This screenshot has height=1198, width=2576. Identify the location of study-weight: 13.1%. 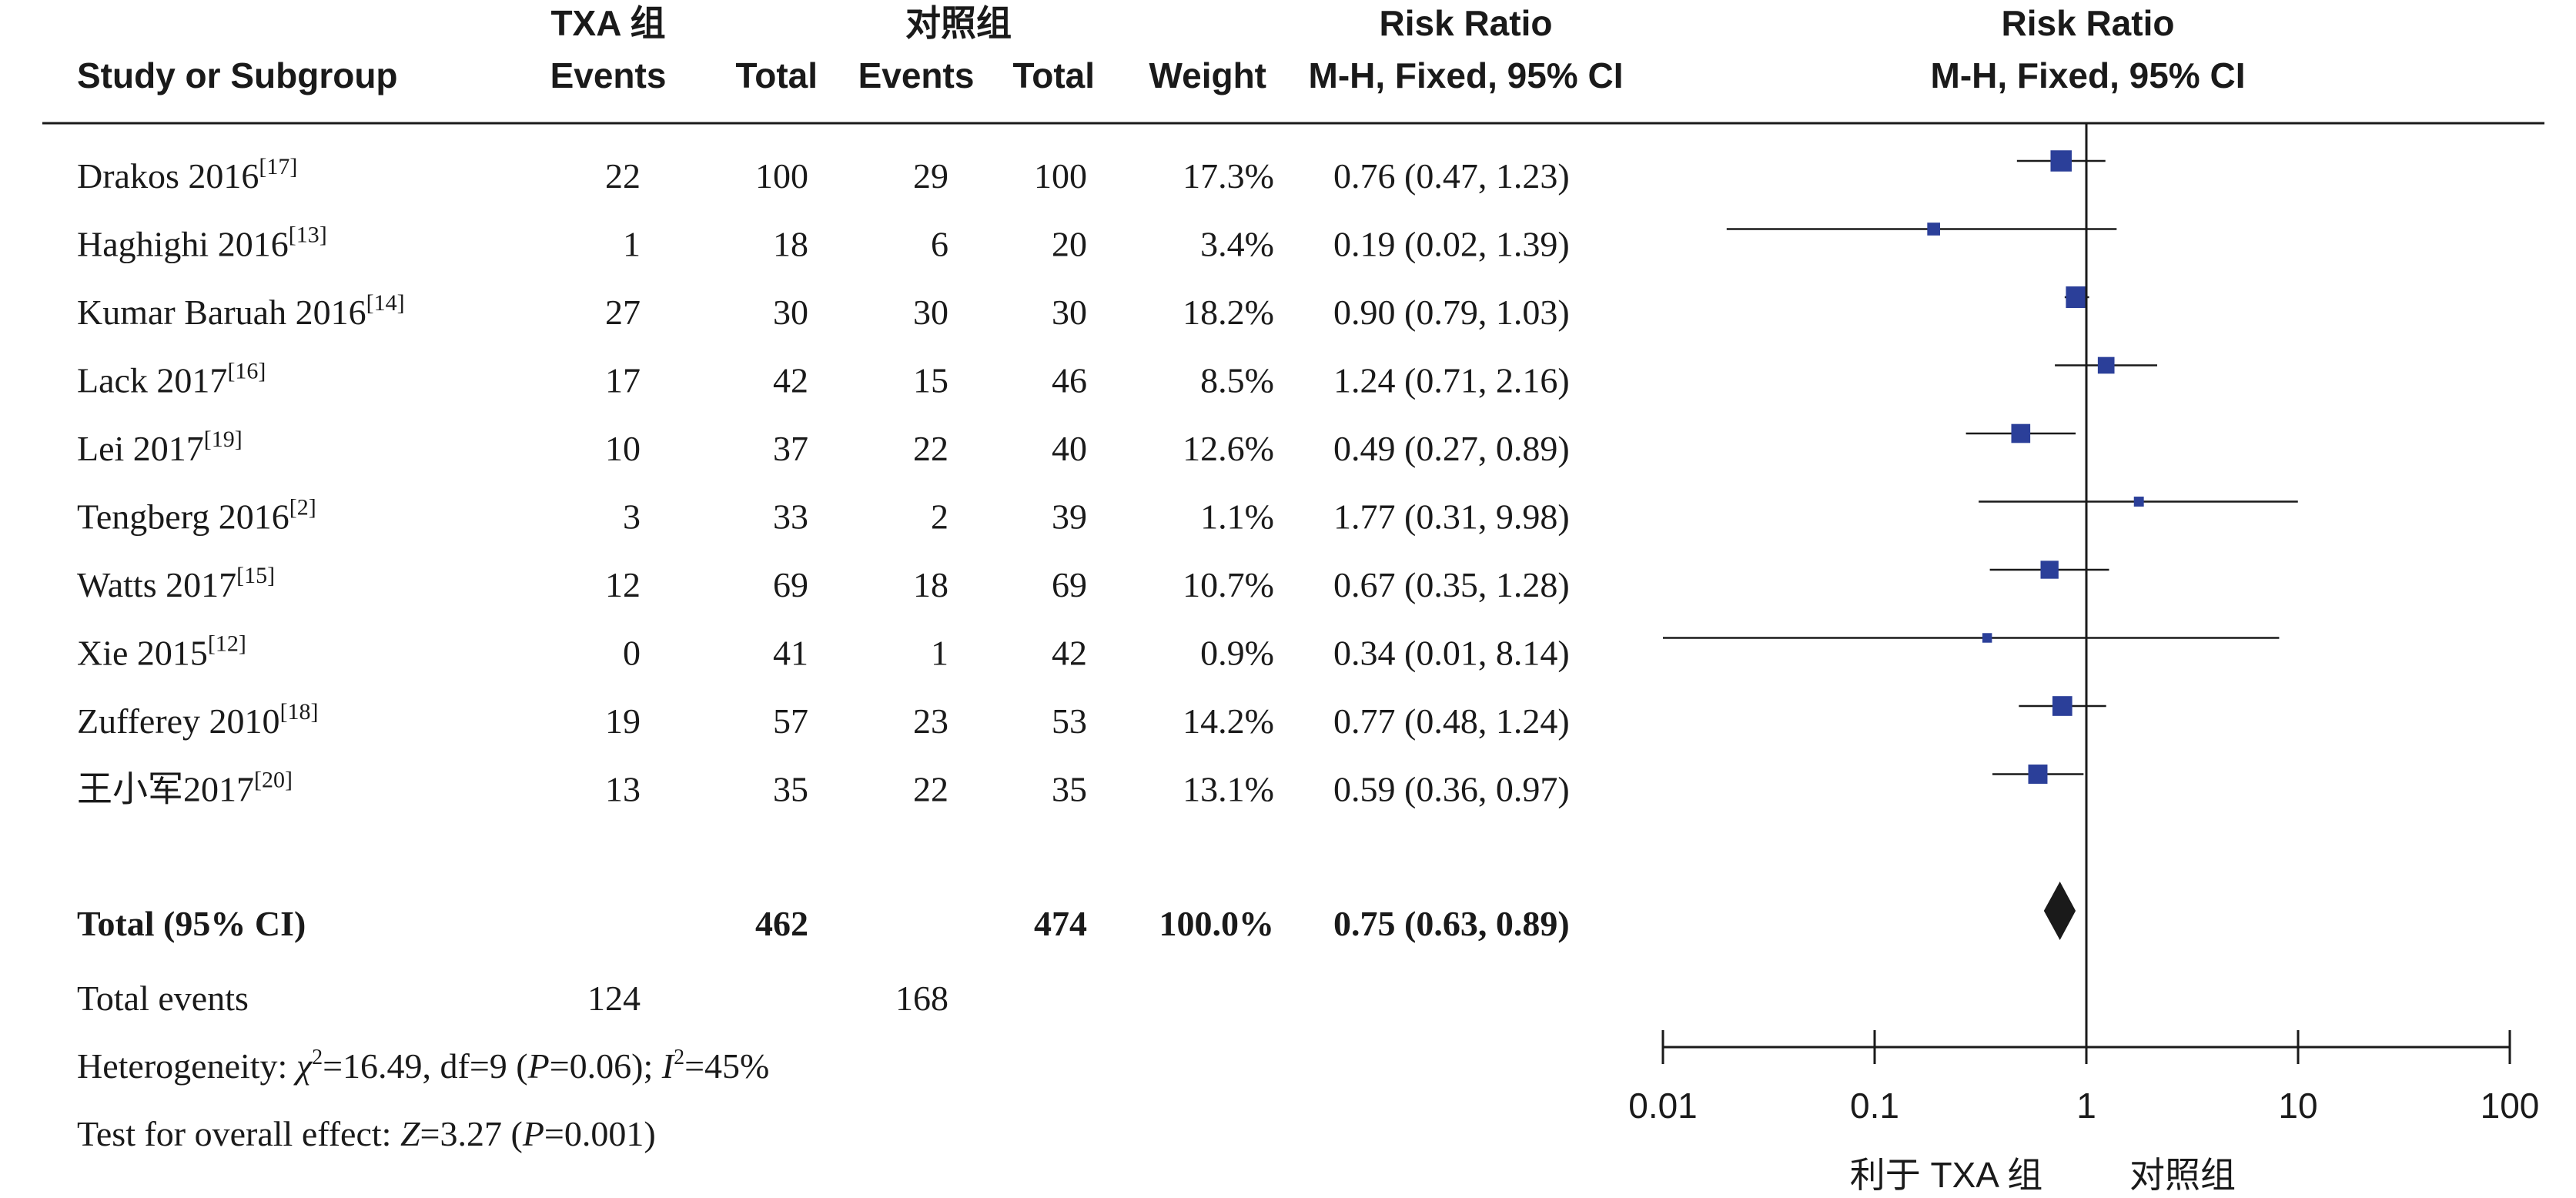
(1228, 789).